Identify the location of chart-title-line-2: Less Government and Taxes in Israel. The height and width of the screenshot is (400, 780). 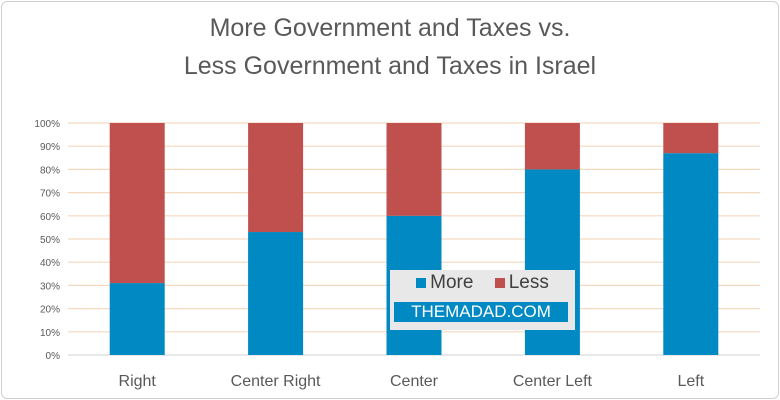
(390, 66).